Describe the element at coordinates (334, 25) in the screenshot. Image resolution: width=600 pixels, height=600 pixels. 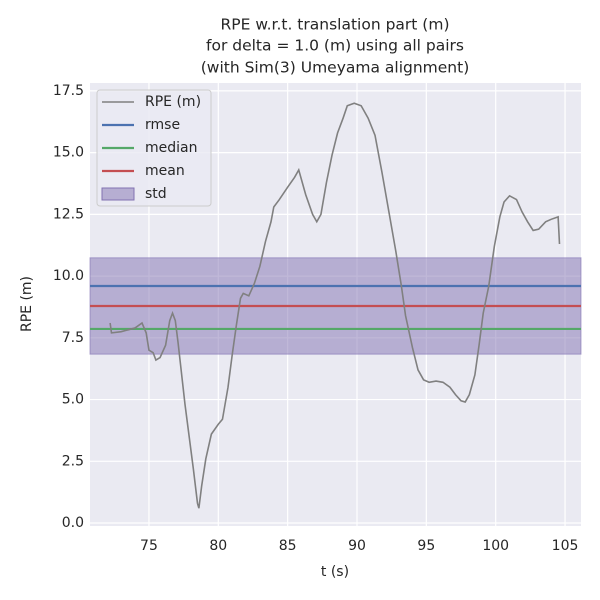
I see `title-line: RPE w.r.t. translation part (m)` at that location.